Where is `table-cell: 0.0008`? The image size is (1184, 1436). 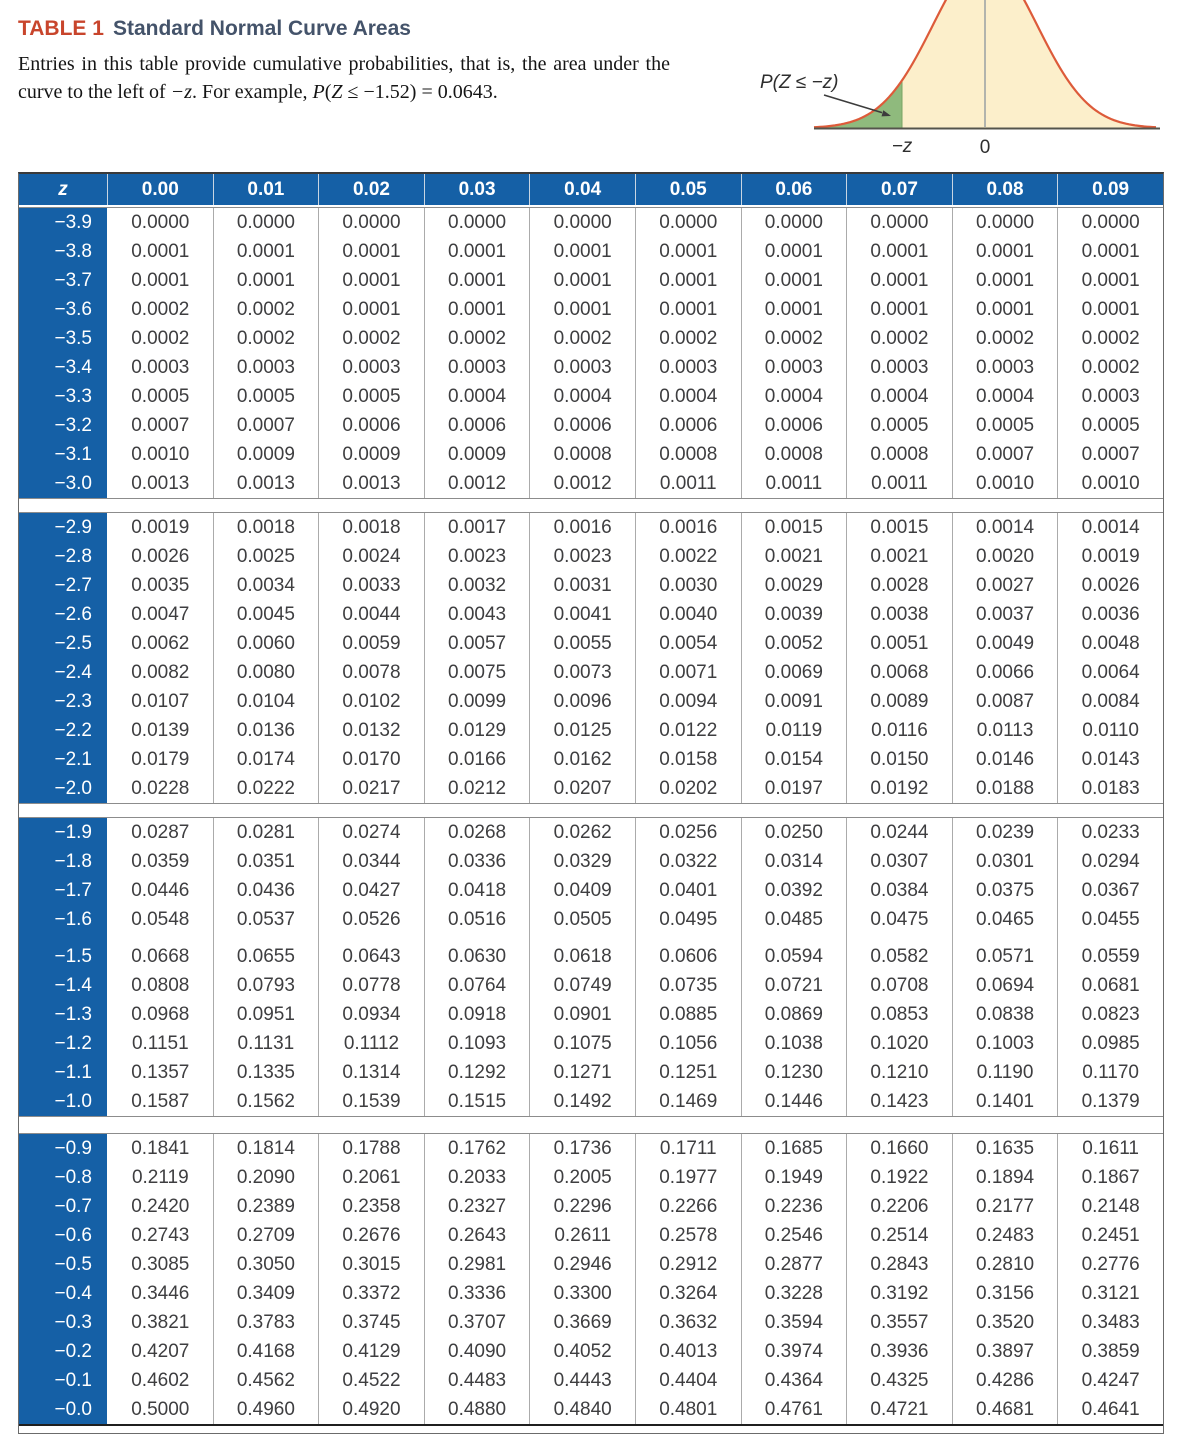 table-cell: 0.0008 is located at coordinates (899, 454).